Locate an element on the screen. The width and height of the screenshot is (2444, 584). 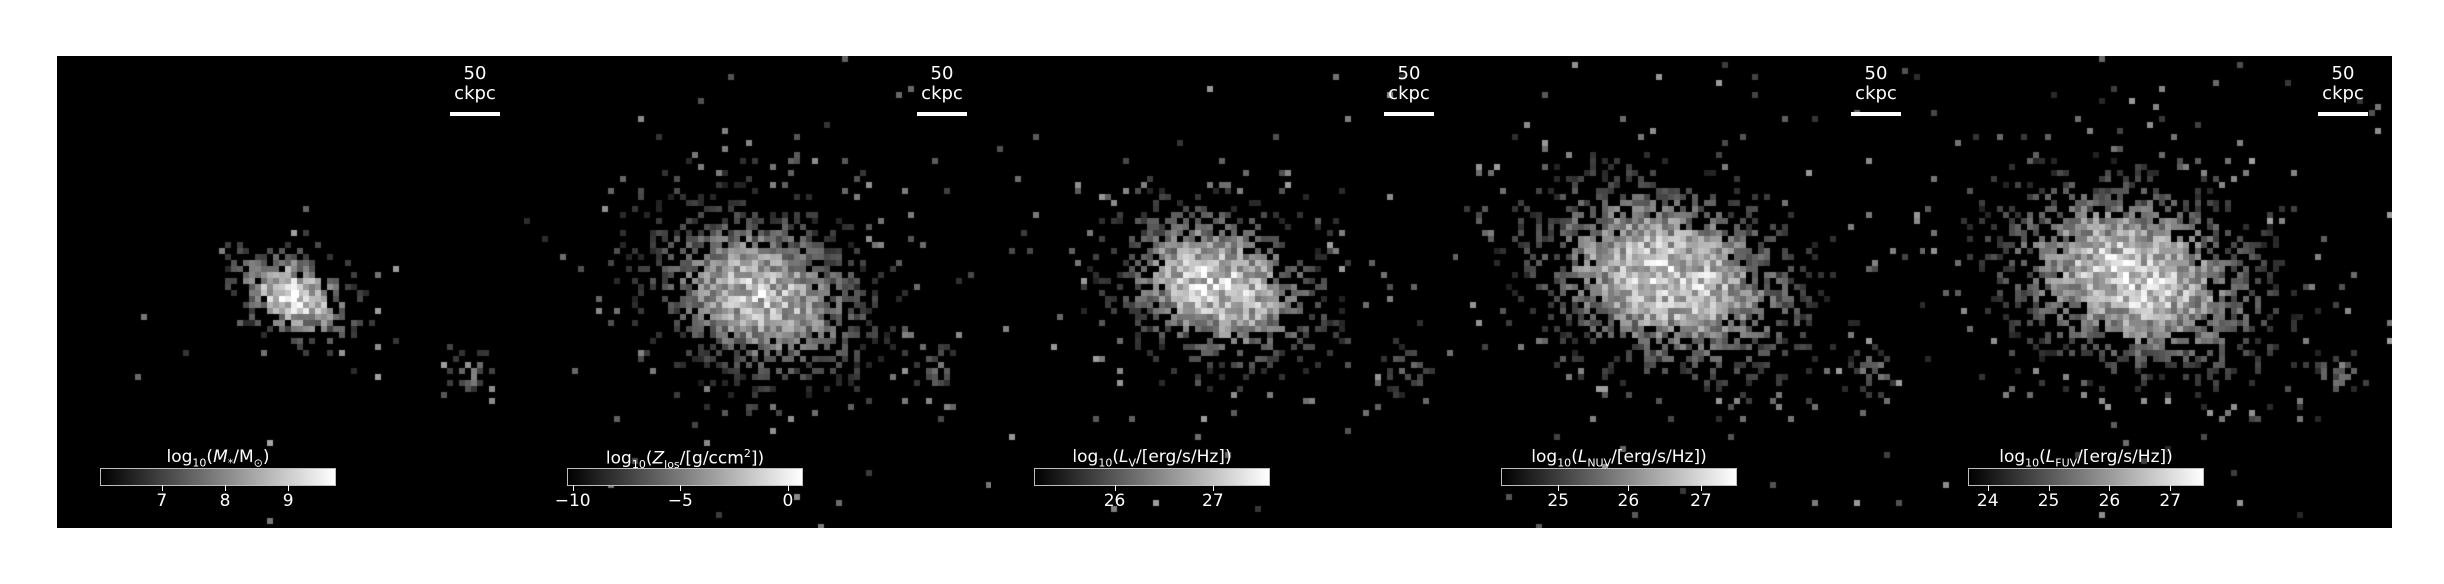
colorbar-tick-label: −5 is located at coordinates (680, 501).